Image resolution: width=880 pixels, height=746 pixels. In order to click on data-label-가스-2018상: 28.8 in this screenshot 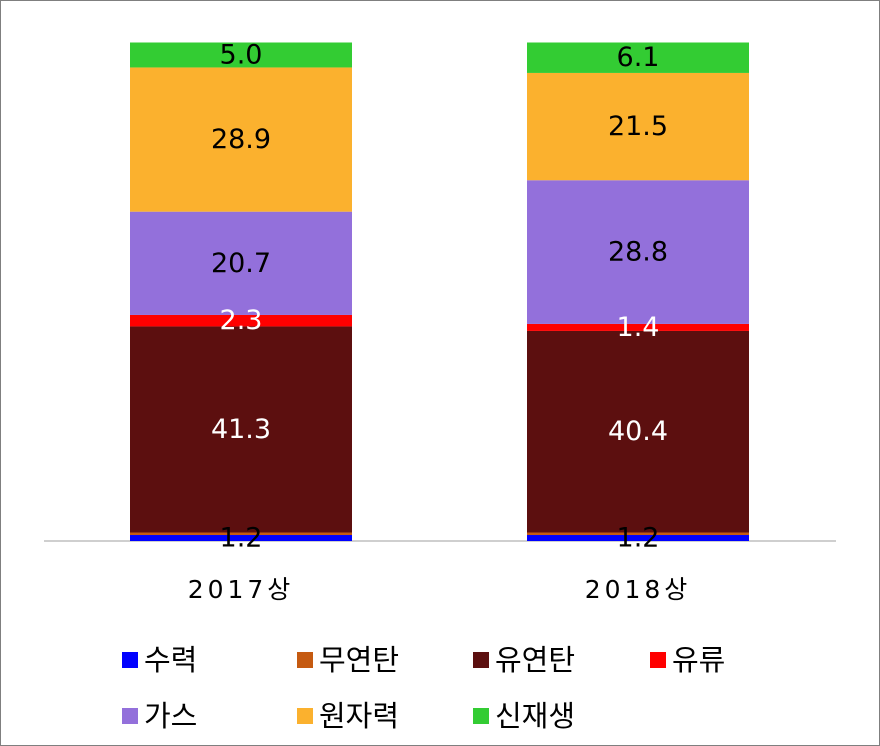, I will do `click(638, 252)`.